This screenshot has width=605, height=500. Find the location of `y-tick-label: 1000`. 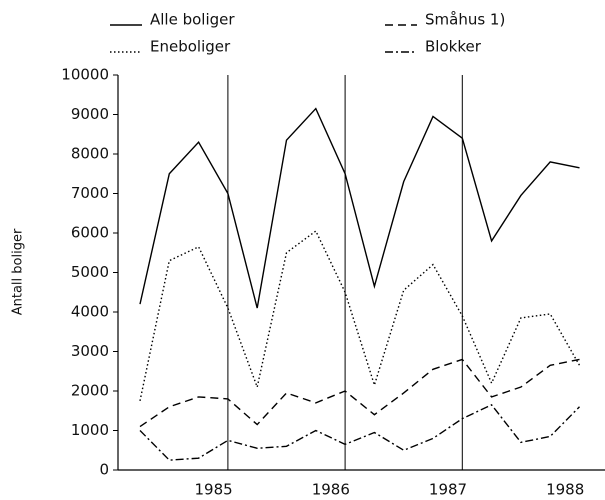

y-tick-label: 1000 is located at coordinates (90, 430).